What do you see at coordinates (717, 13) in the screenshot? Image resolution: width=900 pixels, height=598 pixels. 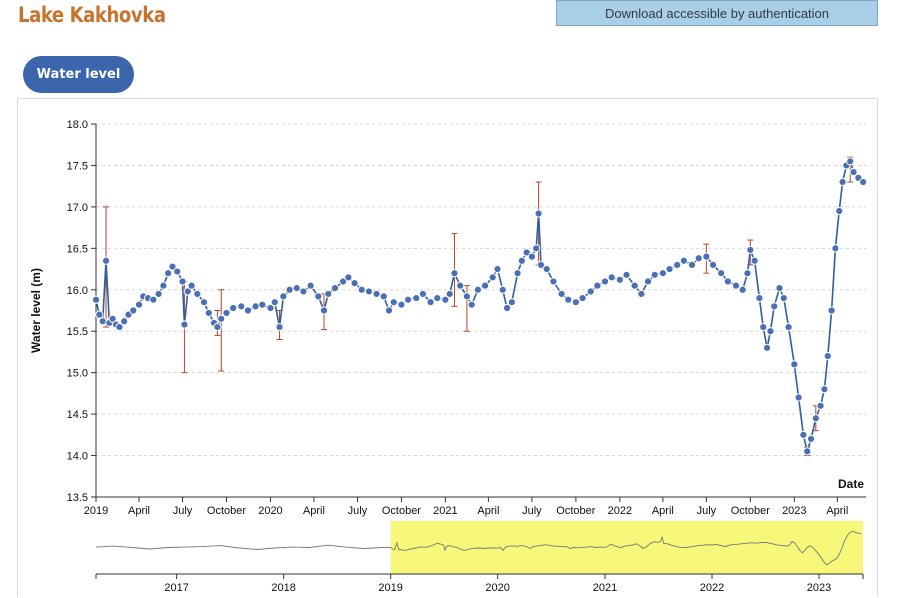 I see `download-button: Download accessible by authentication` at bounding box center [717, 13].